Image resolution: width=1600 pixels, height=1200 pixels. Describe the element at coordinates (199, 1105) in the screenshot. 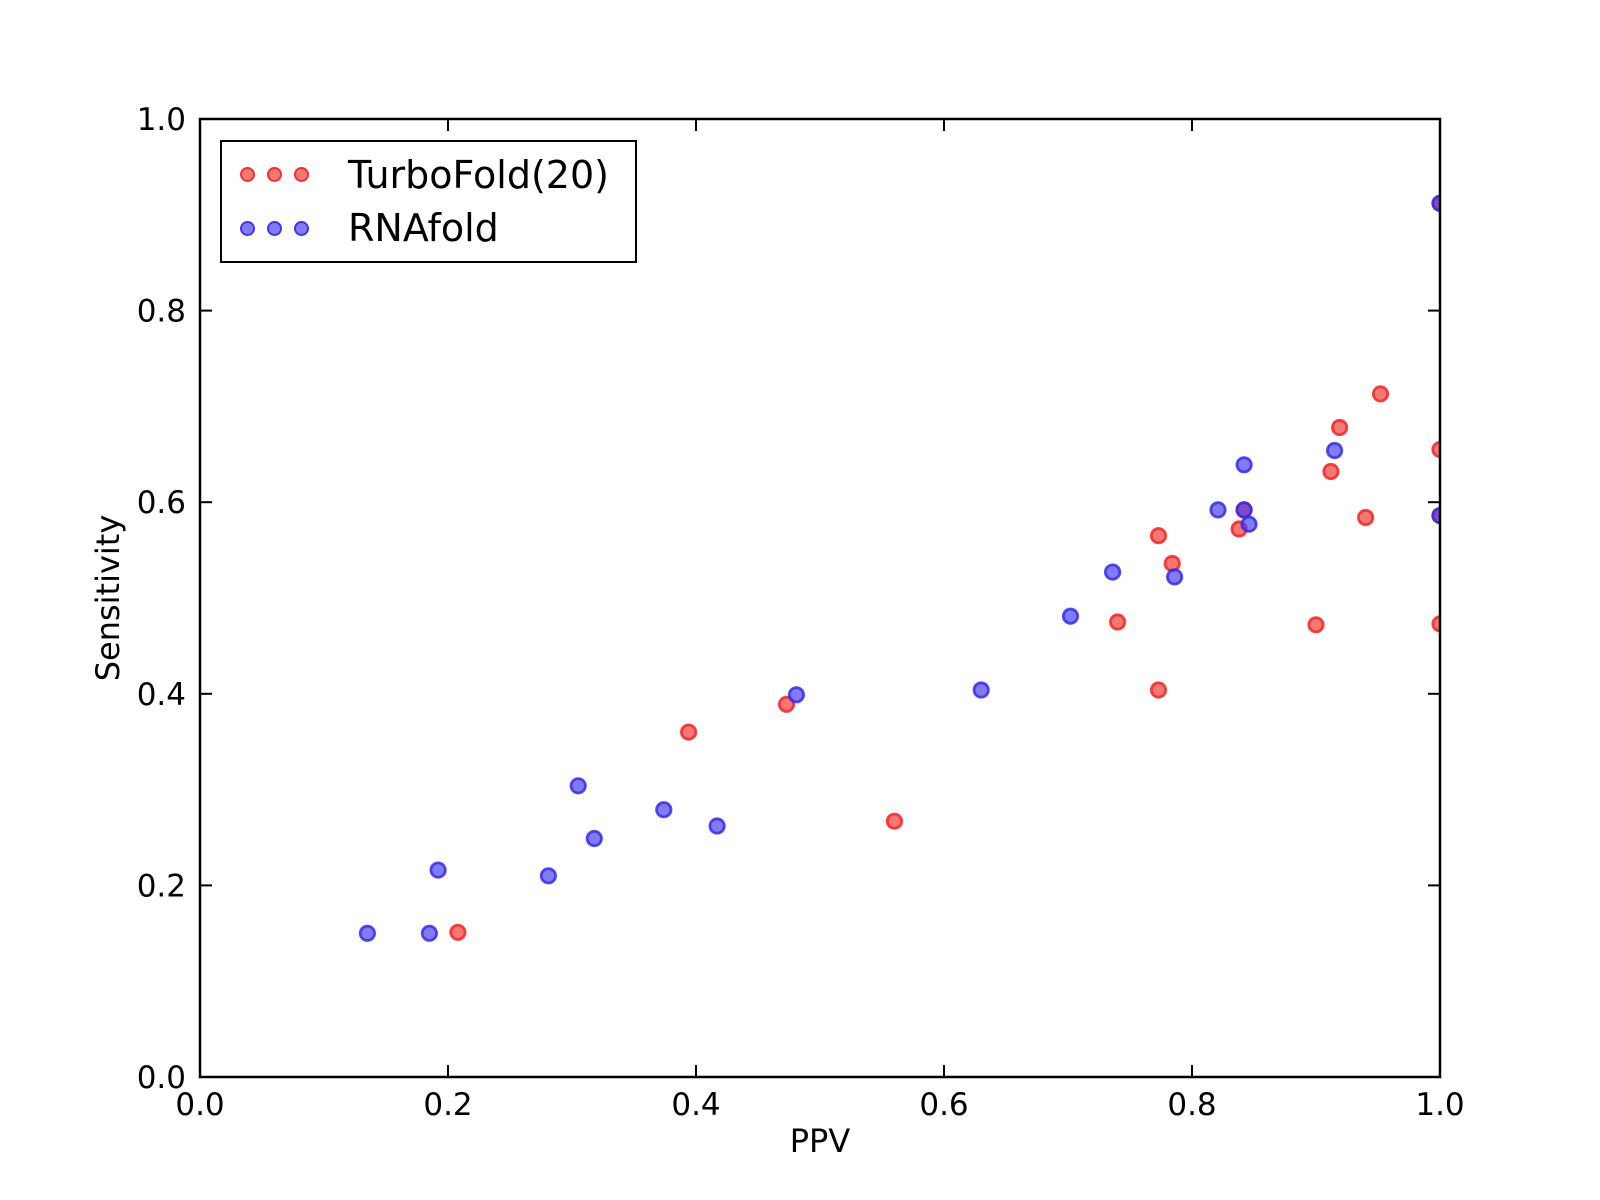

I see `x-tick-label: 0.0` at that location.